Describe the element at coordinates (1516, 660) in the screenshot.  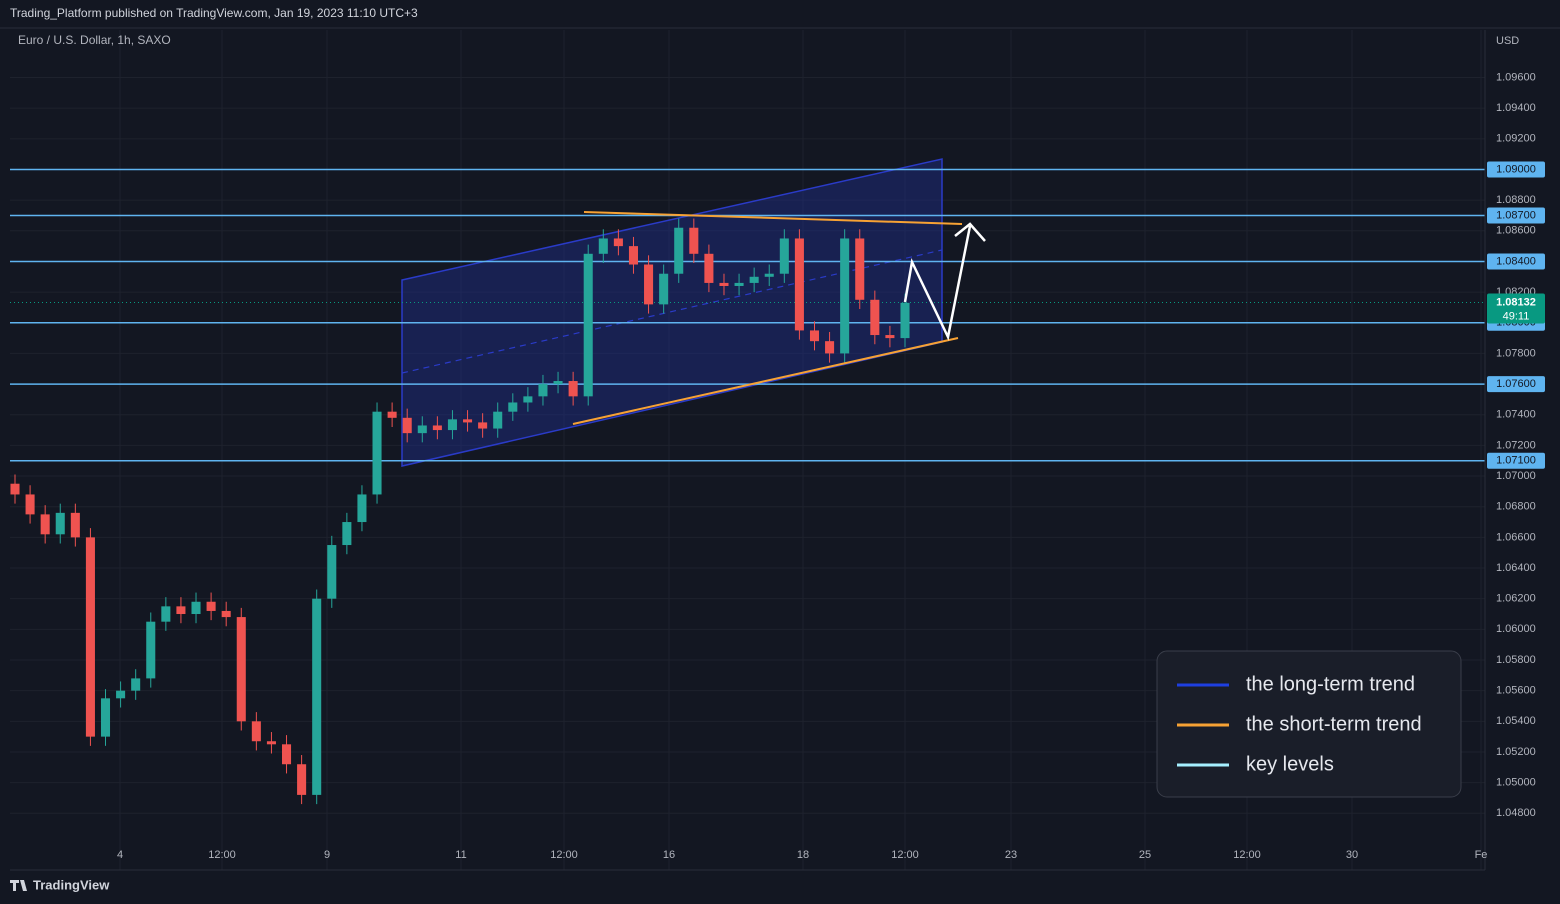
I see `y-tick-label: 1.05800` at that location.